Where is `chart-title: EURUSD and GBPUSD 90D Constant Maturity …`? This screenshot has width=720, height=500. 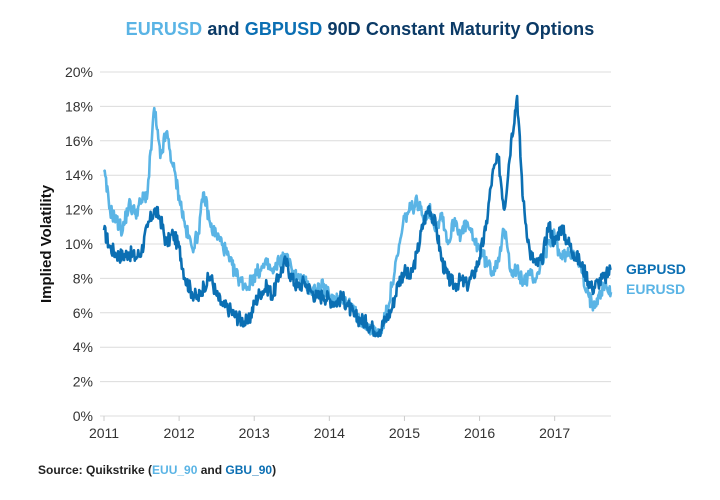
chart-title: EURUSD and GBPUSD 90D Constant Maturity … is located at coordinates (360, 29).